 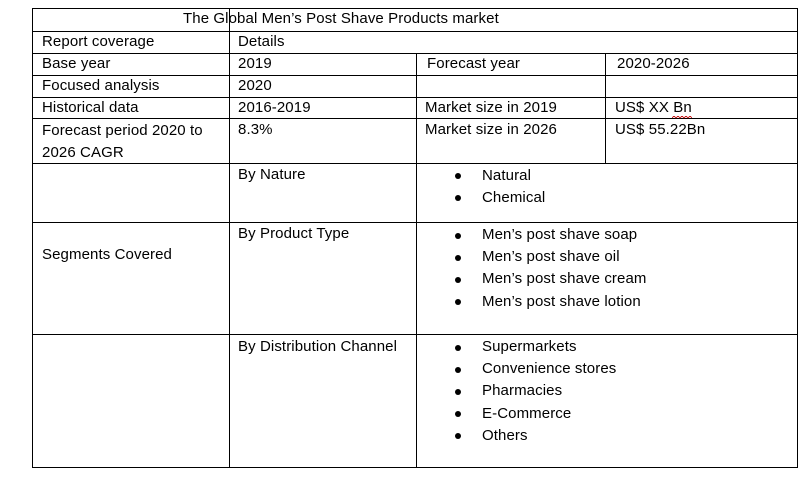 What do you see at coordinates (255, 85) in the screenshot?
I see `focused-analysis-value: 2020` at bounding box center [255, 85].